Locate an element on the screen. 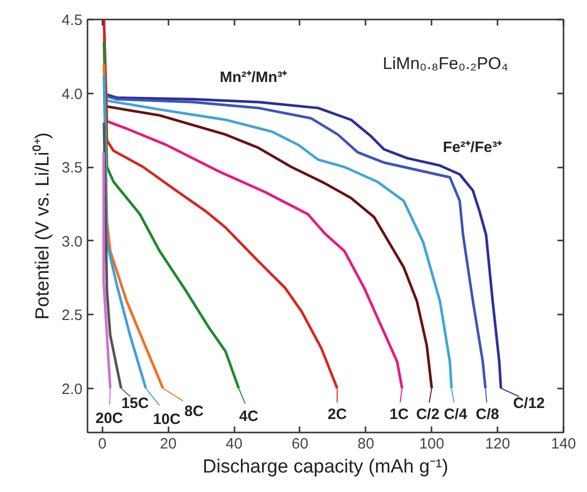  legend-label: 1C is located at coordinates (399, 414).